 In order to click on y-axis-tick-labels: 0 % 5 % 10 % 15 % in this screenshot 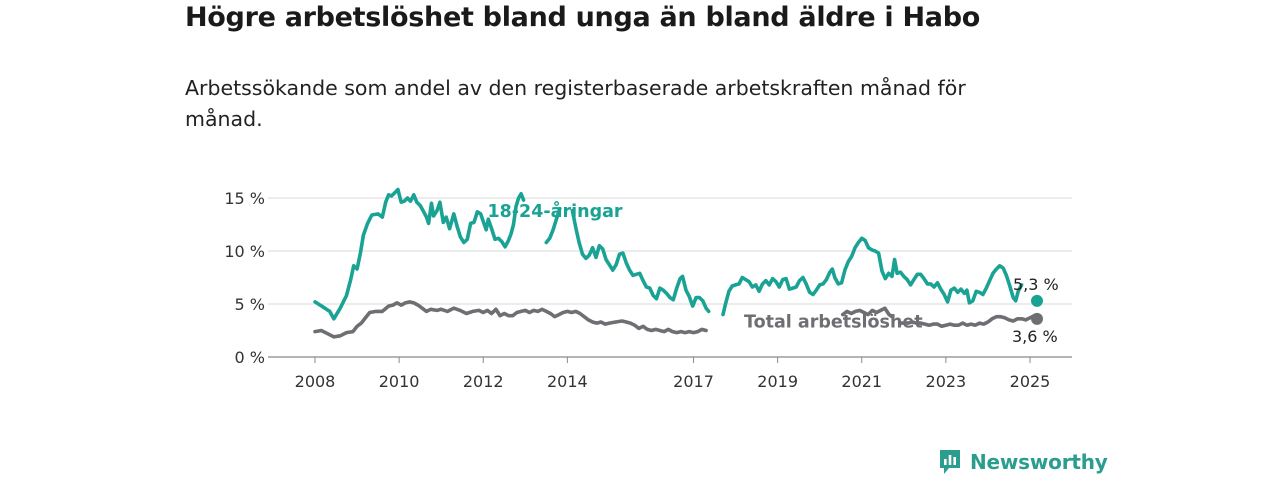, I will do `click(244, 278)`.